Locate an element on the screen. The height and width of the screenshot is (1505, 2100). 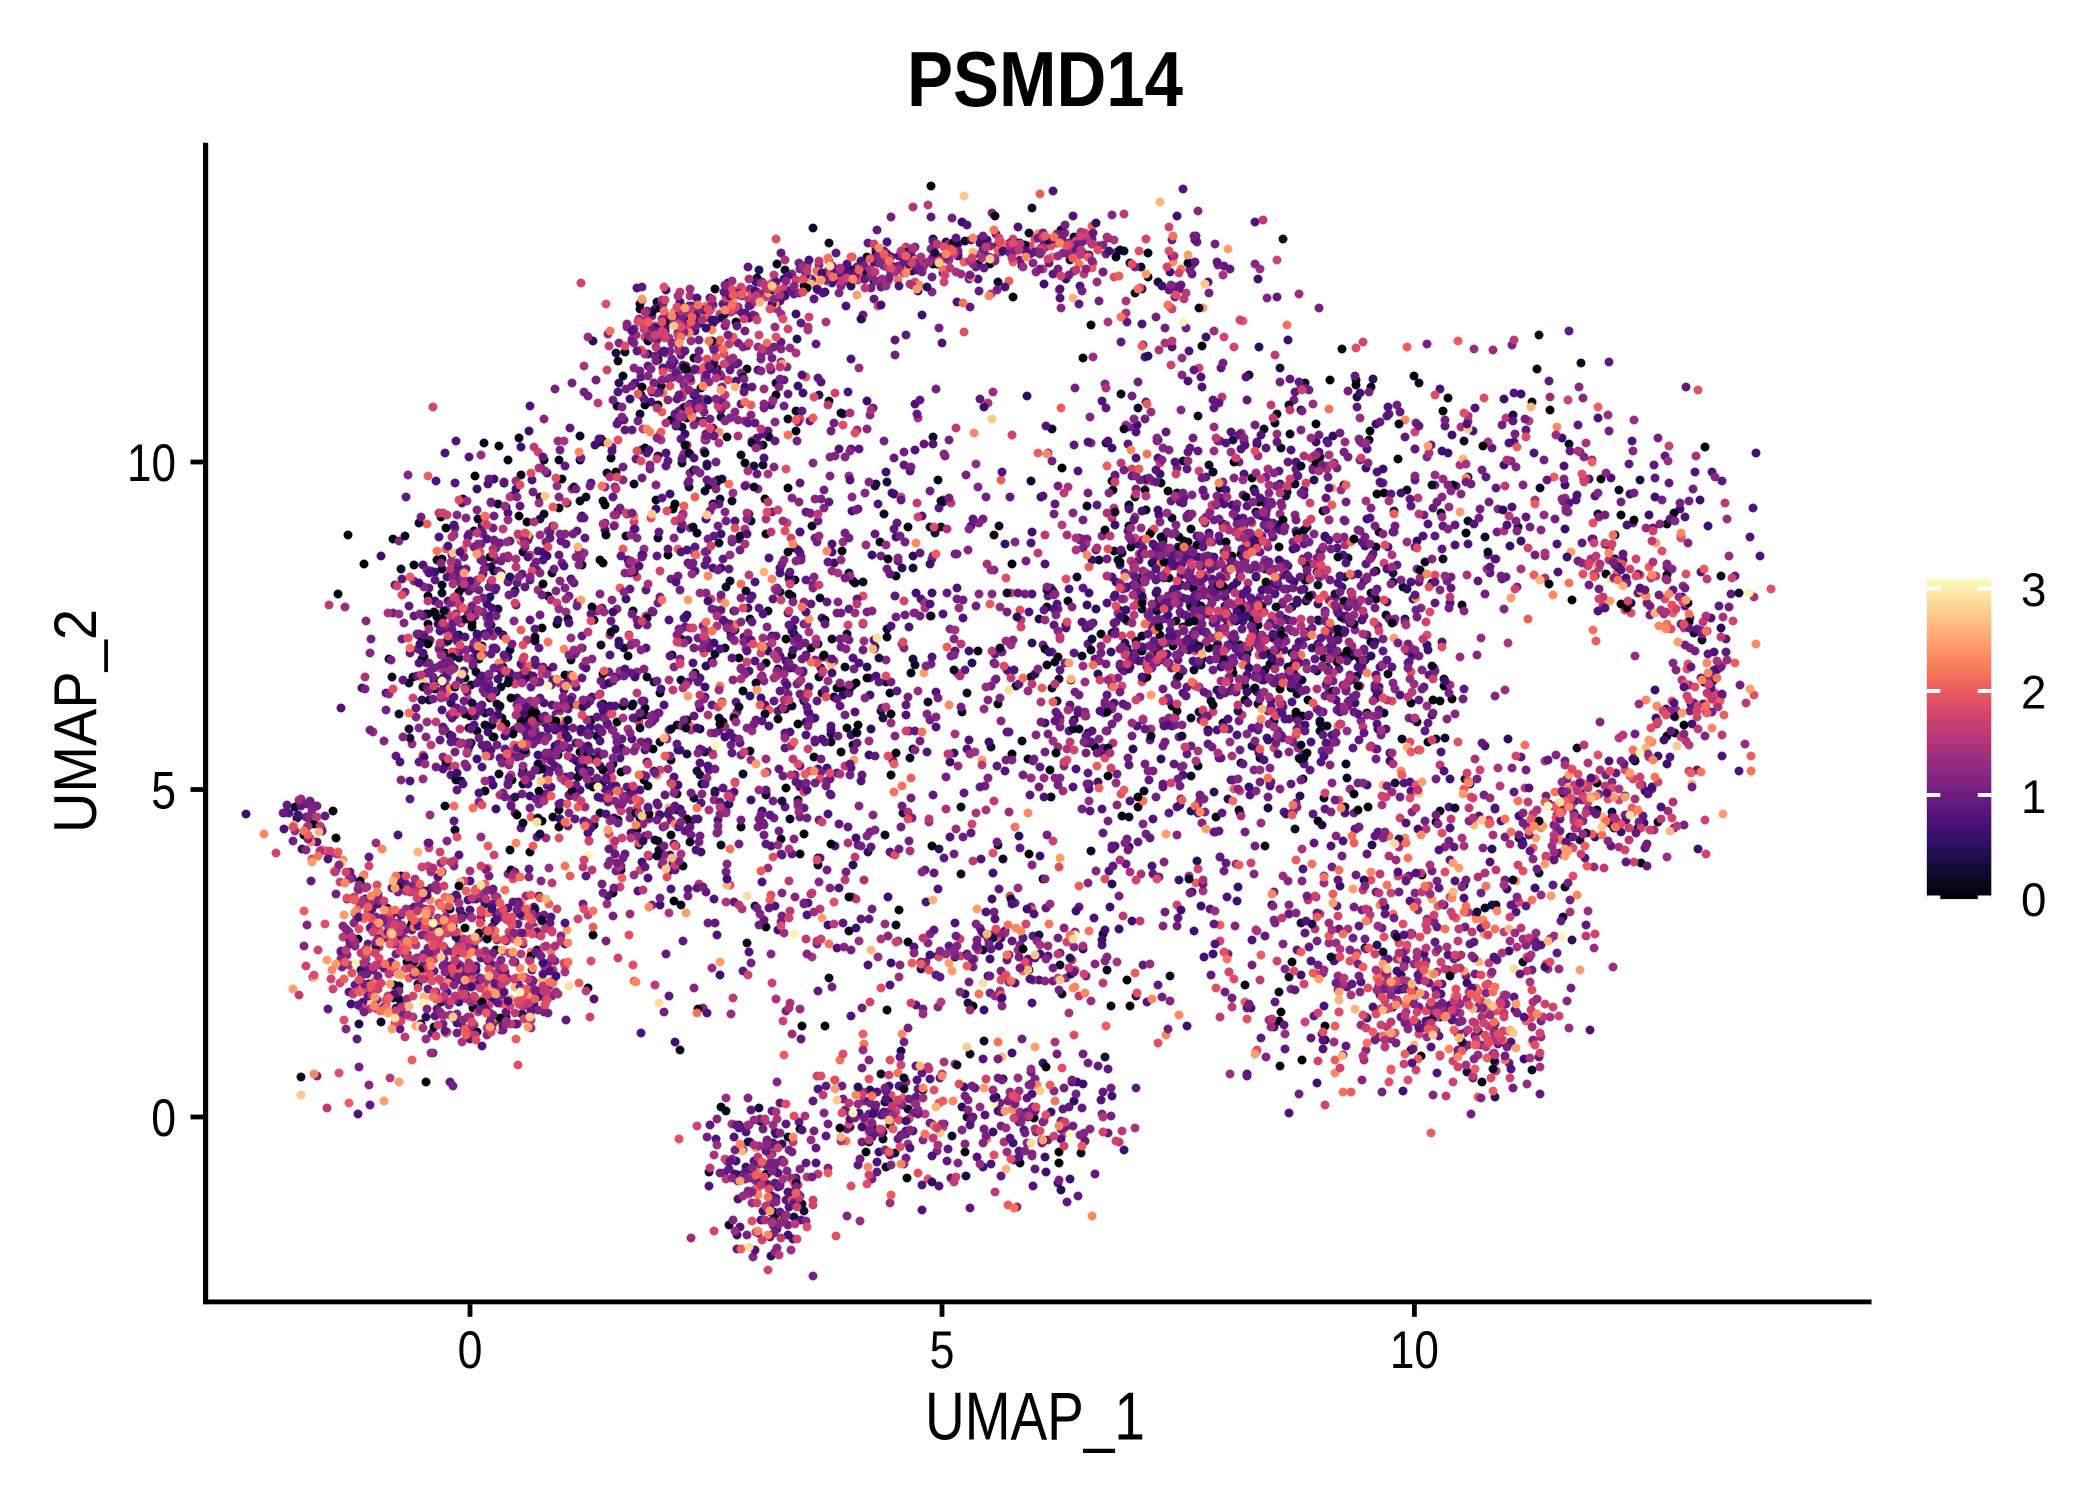
svg-text: 2 is located at coordinates (2033, 692).